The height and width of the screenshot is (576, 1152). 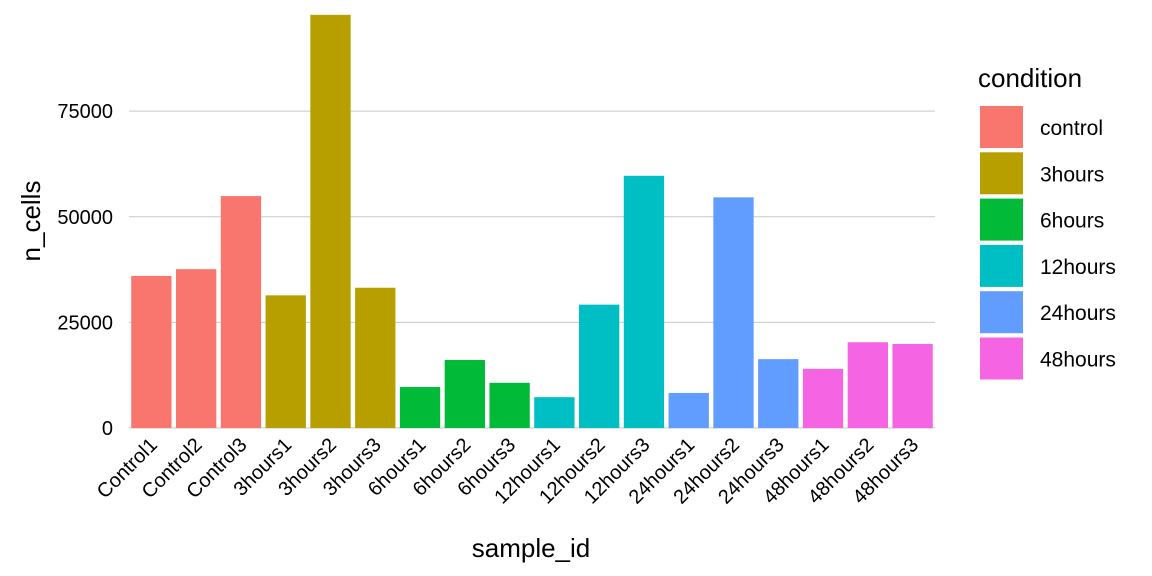 I want to click on bar-Control3, so click(x=241, y=312).